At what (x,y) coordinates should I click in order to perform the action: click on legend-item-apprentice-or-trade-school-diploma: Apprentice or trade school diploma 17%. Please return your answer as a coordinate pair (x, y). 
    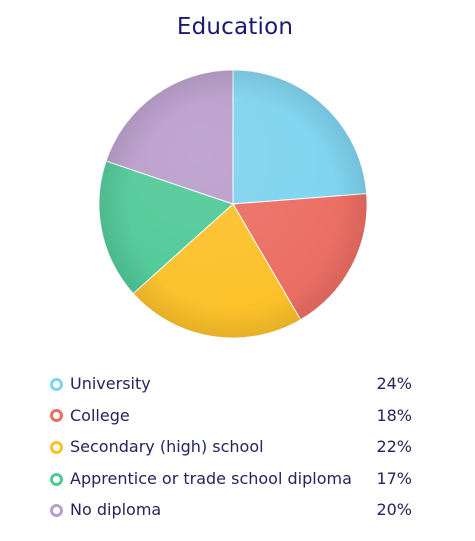
    Looking at the image, I should click on (232, 479).